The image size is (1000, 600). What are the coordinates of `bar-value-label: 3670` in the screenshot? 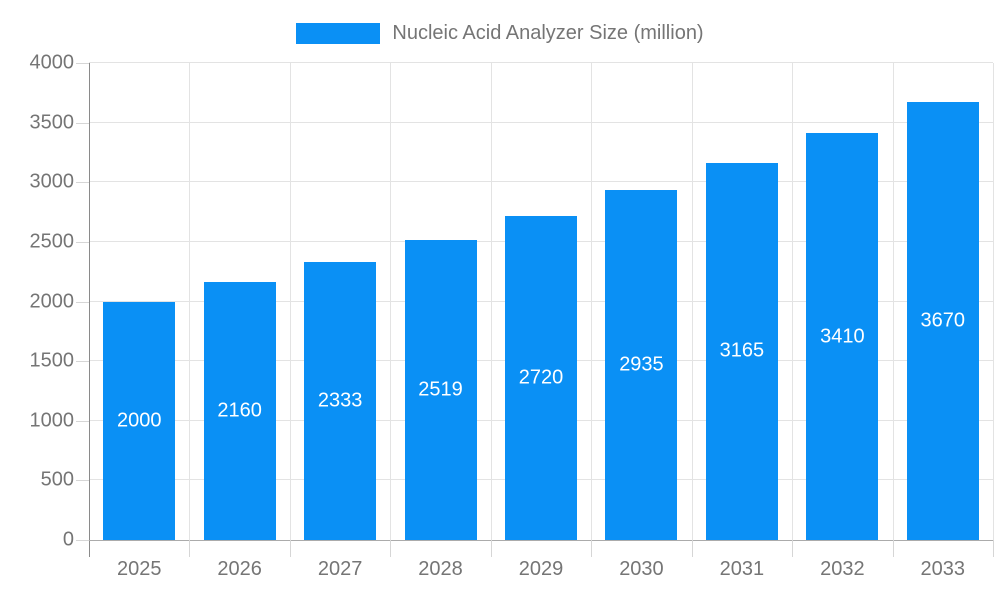 It's located at (943, 320).